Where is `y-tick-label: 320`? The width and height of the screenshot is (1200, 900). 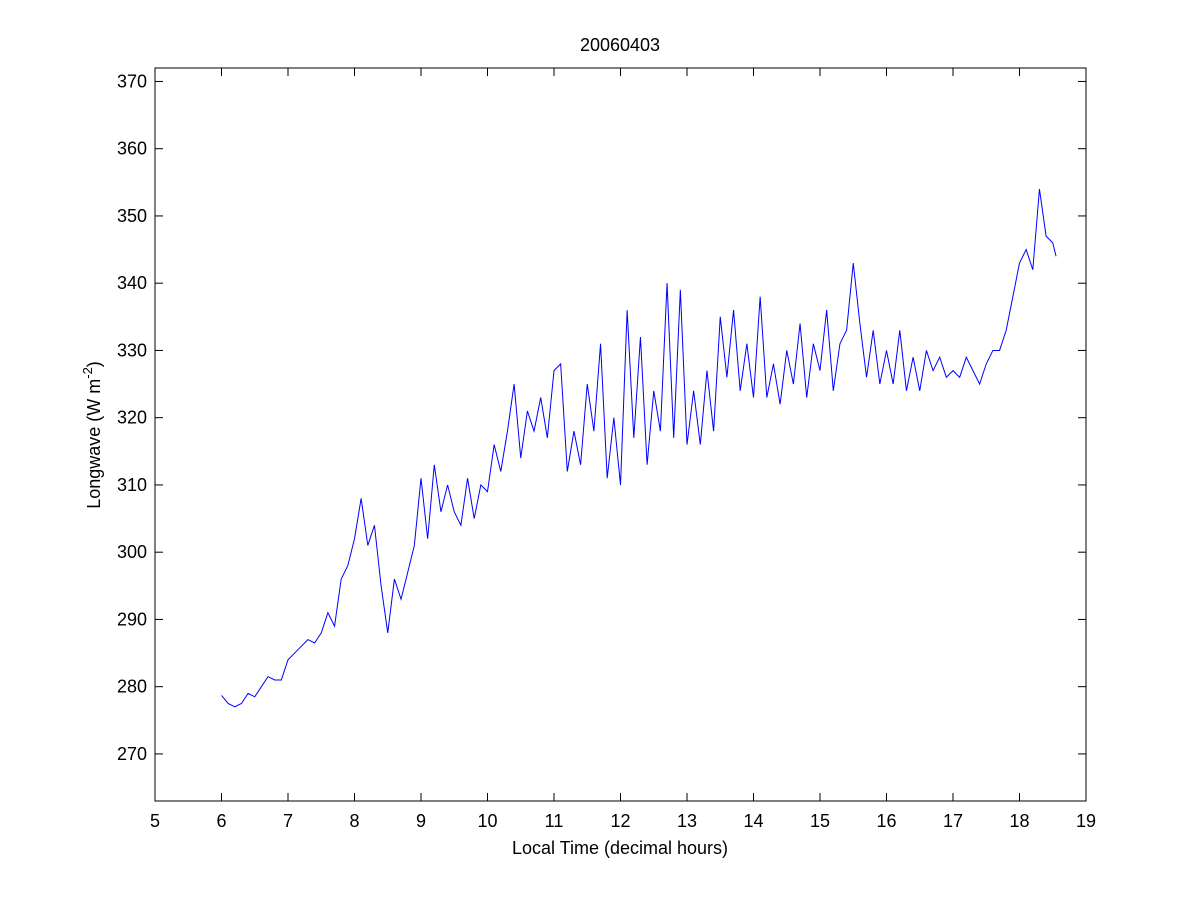 y-tick-label: 320 is located at coordinates (132, 418).